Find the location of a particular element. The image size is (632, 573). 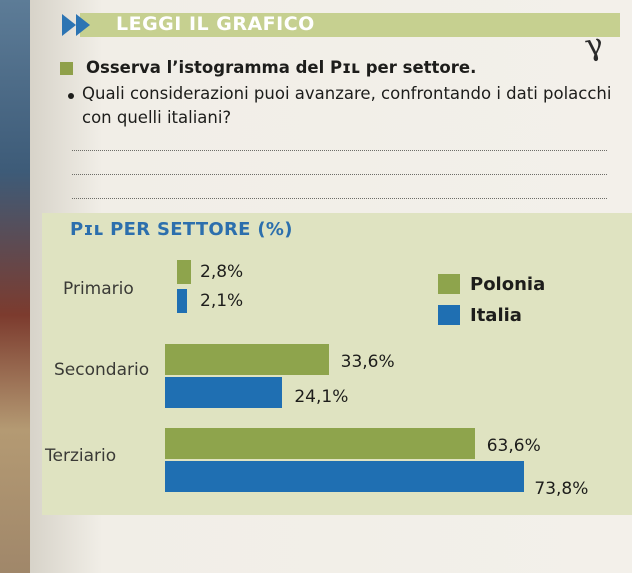

data-label-polonia-secondario: 33,6% is located at coordinates (367, 362).